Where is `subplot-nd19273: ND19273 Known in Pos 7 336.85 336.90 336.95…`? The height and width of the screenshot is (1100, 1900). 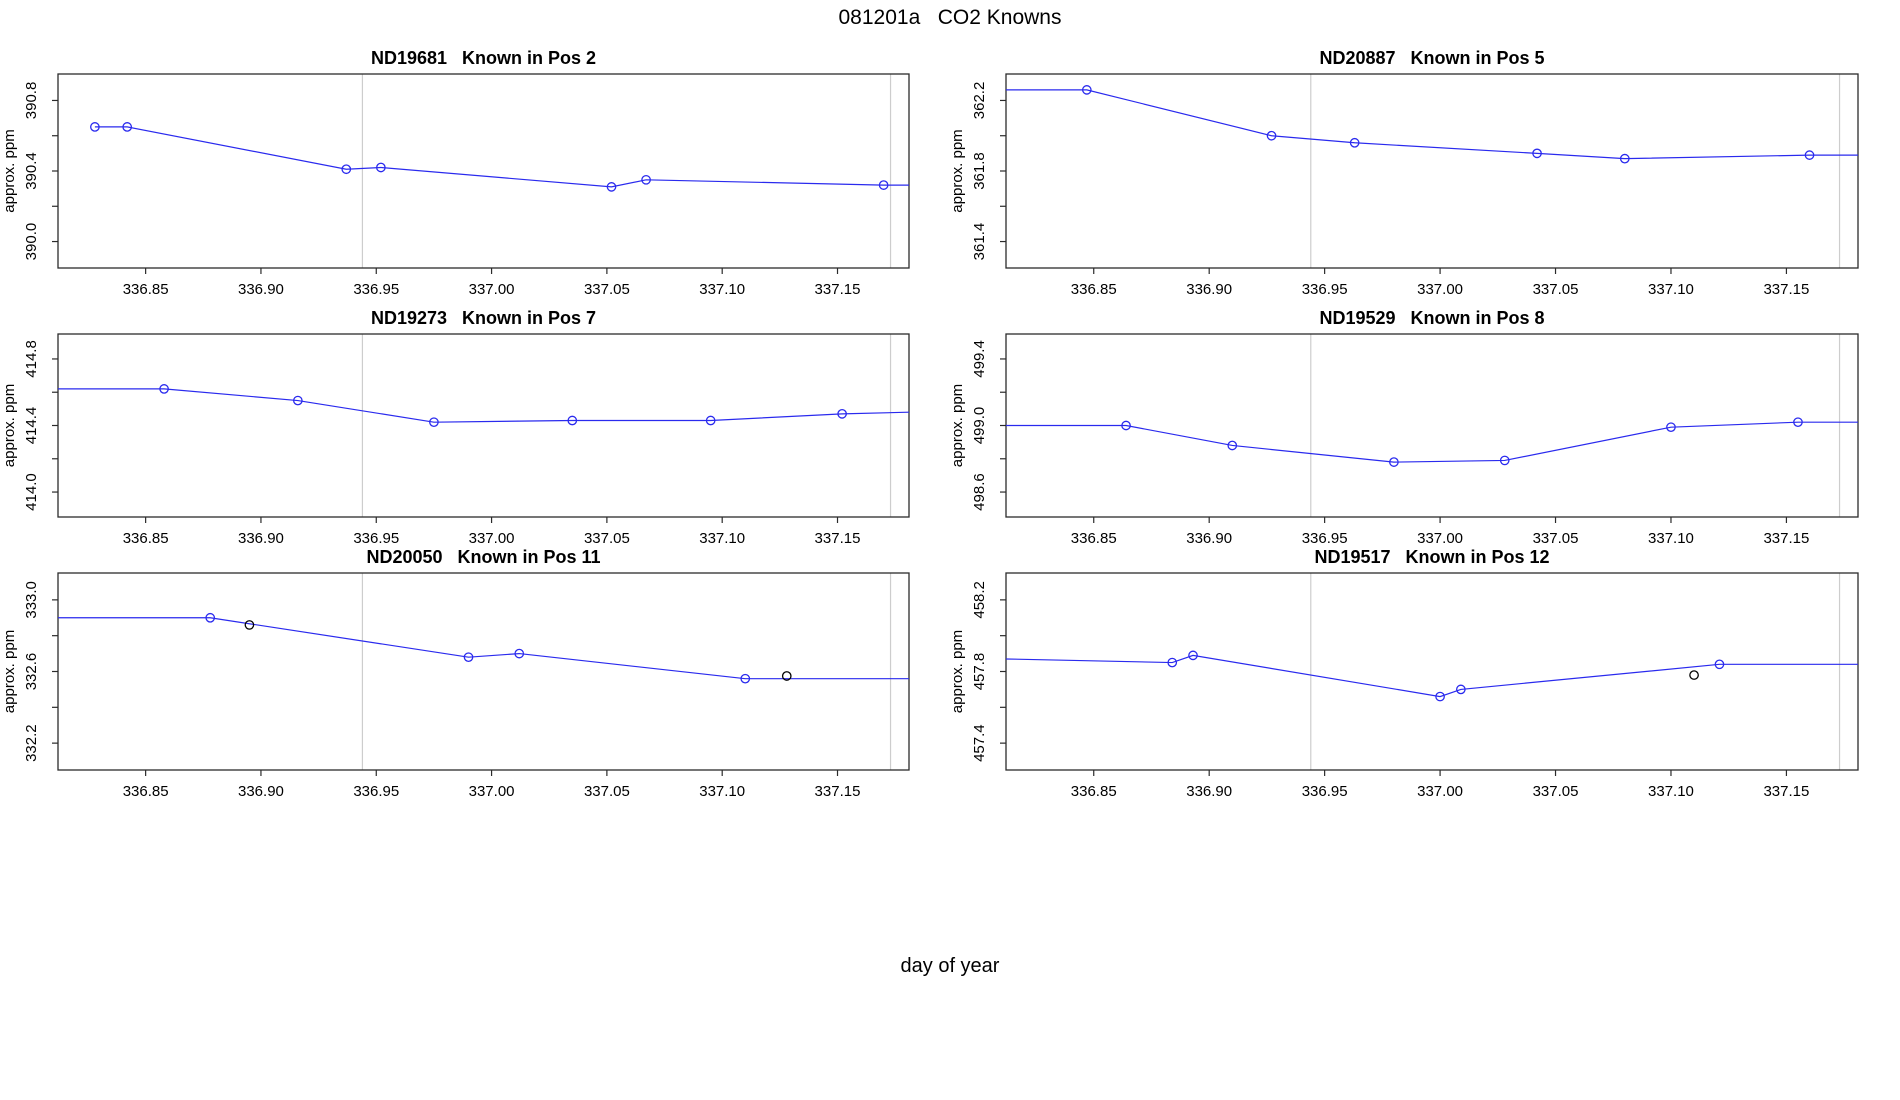
subplot-nd19273: ND19273 Known in Pos 7 336.85 336.90 336.95… is located at coordinates (455, 427).